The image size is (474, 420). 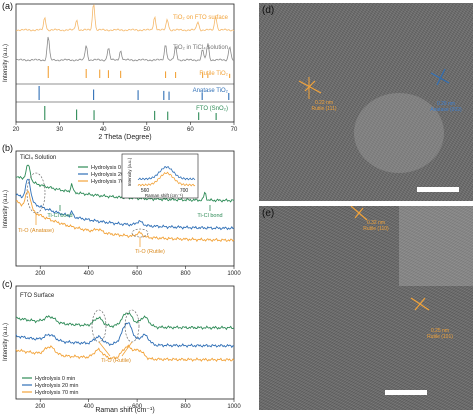 What do you see at coordinates (145, 191) in the screenshot?
I see `raman-b-inset-tick: 560` at bounding box center [145, 191].